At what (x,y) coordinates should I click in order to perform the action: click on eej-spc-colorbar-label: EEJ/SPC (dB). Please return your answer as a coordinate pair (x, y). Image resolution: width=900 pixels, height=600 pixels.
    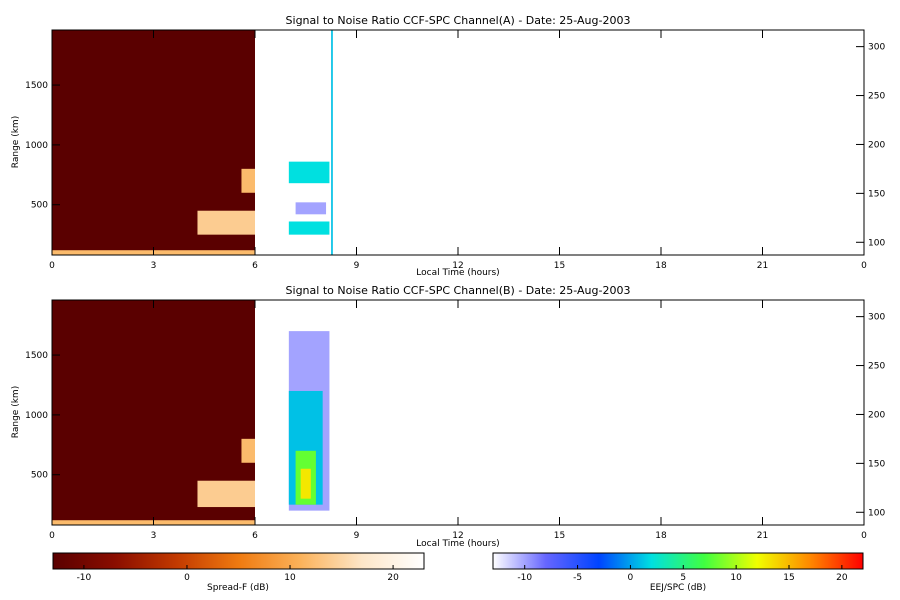
    Looking at the image, I should click on (678, 588).